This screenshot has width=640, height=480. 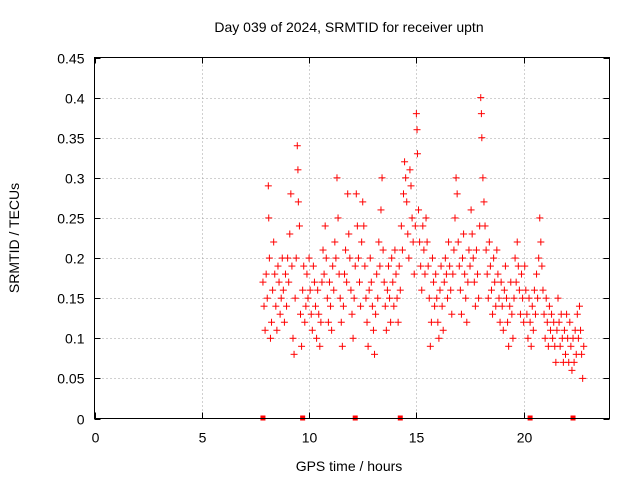 What do you see at coordinates (310, 438) in the screenshot?
I see `x-tick-label: 10` at bounding box center [310, 438].